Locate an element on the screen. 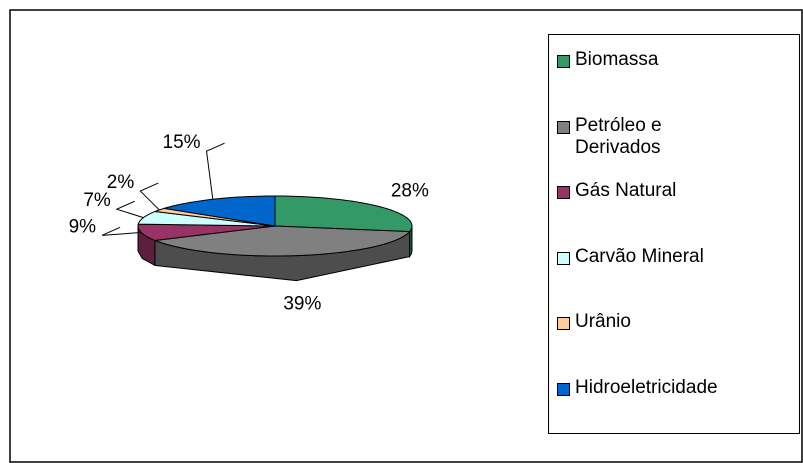 This screenshot has width=803, height=463. legend-item: Urânio is located at coordinates (641, 322).